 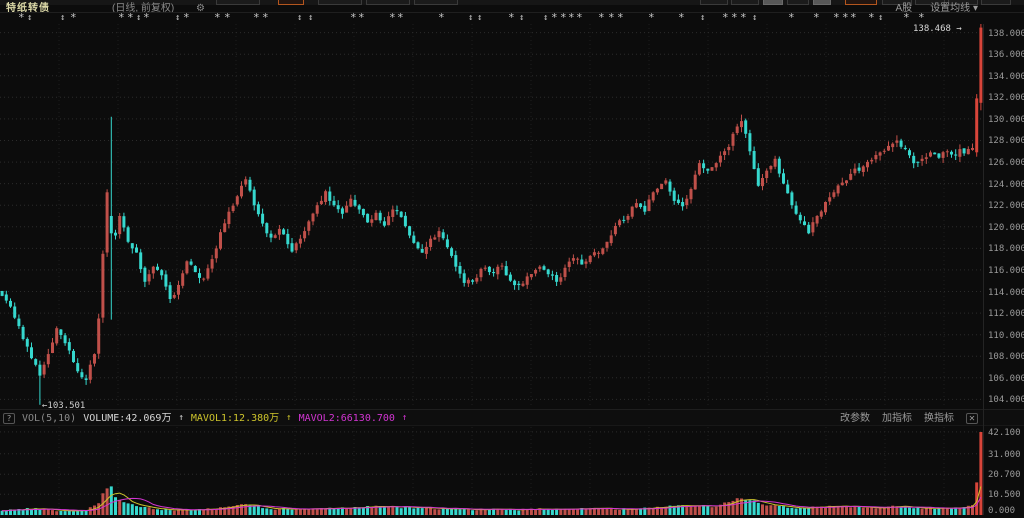 I want to click on price-tick-label: 134.000, so click(x=1006, y=77).